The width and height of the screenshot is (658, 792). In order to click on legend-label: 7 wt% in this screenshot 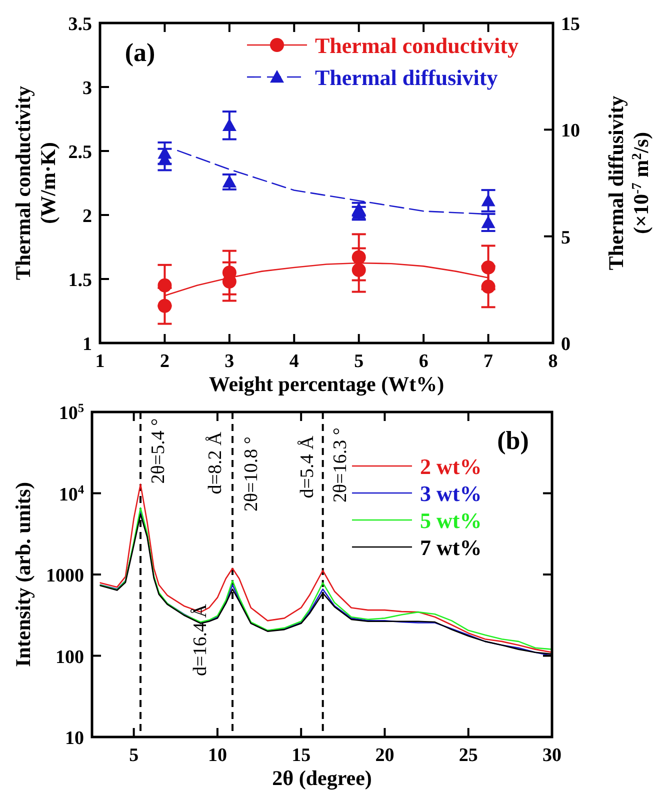, I will do `click(451, 547)`.